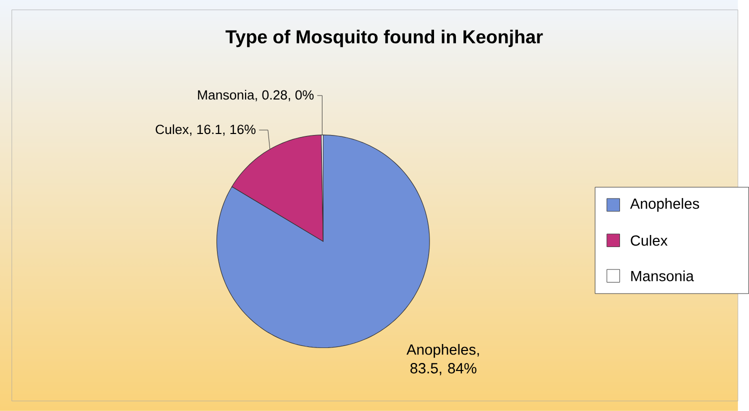  What do you see at coordinates (384, 39) in the screenshot?
I see `chart-title: Type of Mosquito found in Keonjhar` at bounding box center [384, 39].